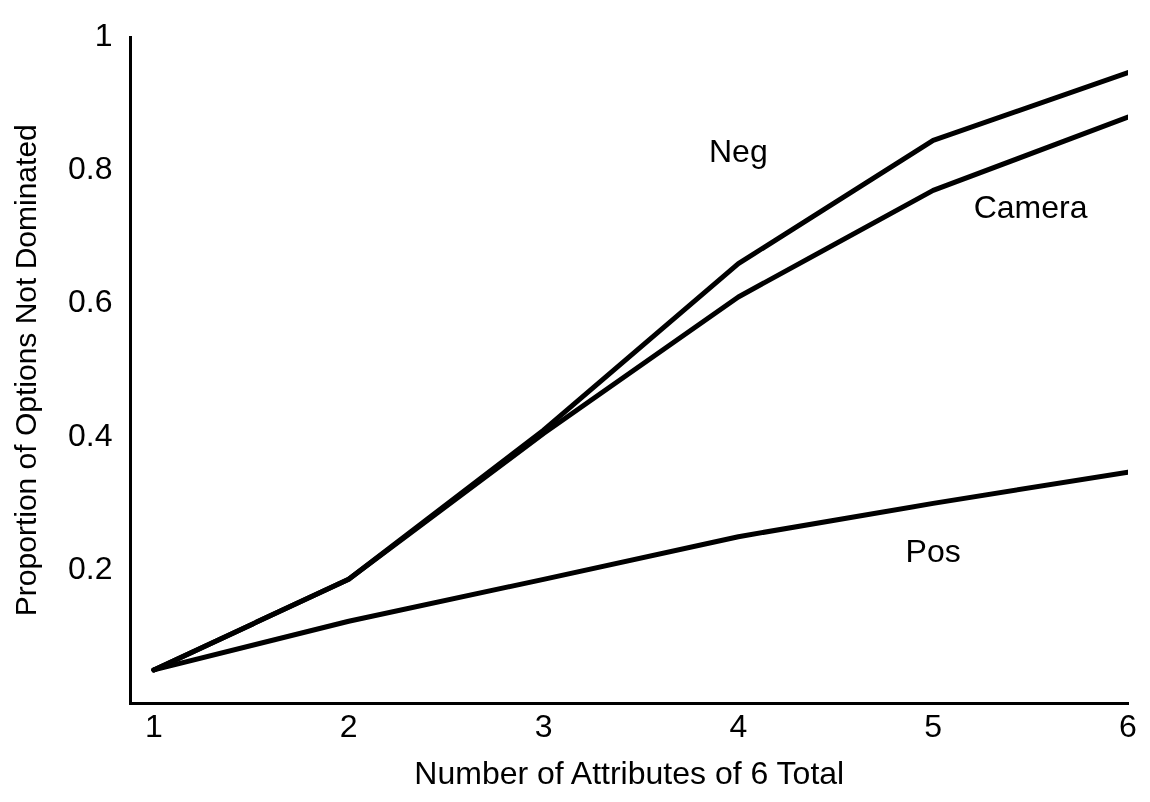  Describe the element at coordinates (348, 726) in the screenshot. I see `x-tick-label: 2` at that location.